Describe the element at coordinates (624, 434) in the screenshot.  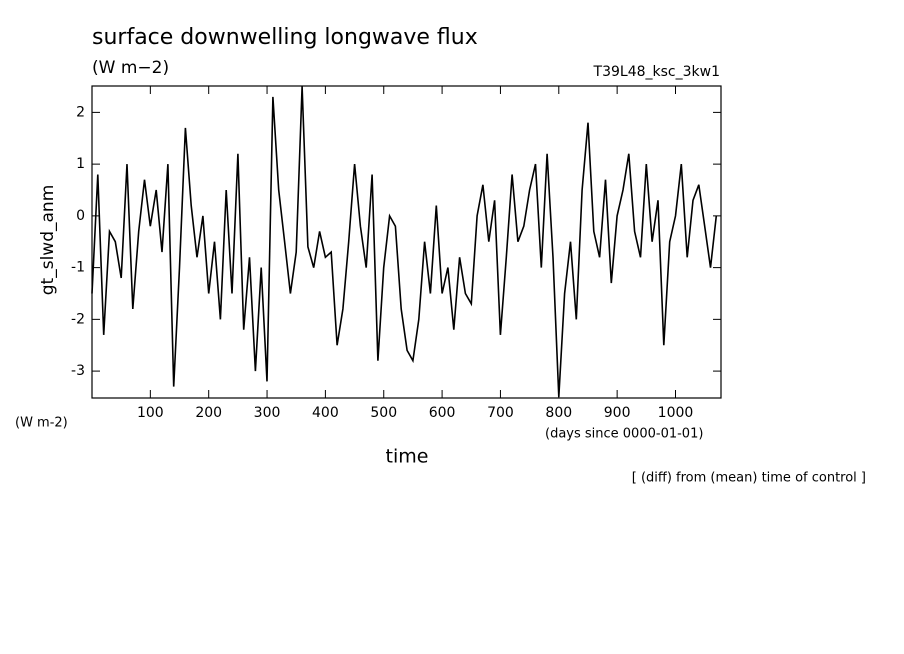
I see `x-axis-units: (days since 0000-01-01)` at that location.